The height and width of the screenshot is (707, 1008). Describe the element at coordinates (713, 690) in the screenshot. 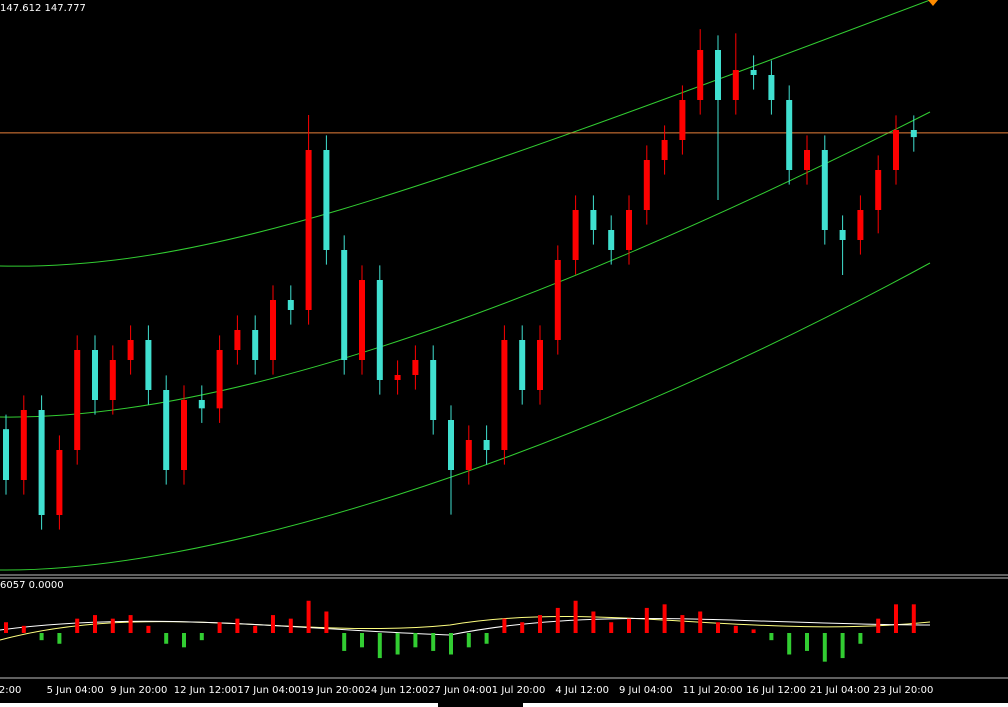

I see `x-tick-label: 11 Jul 20:00` at that location.